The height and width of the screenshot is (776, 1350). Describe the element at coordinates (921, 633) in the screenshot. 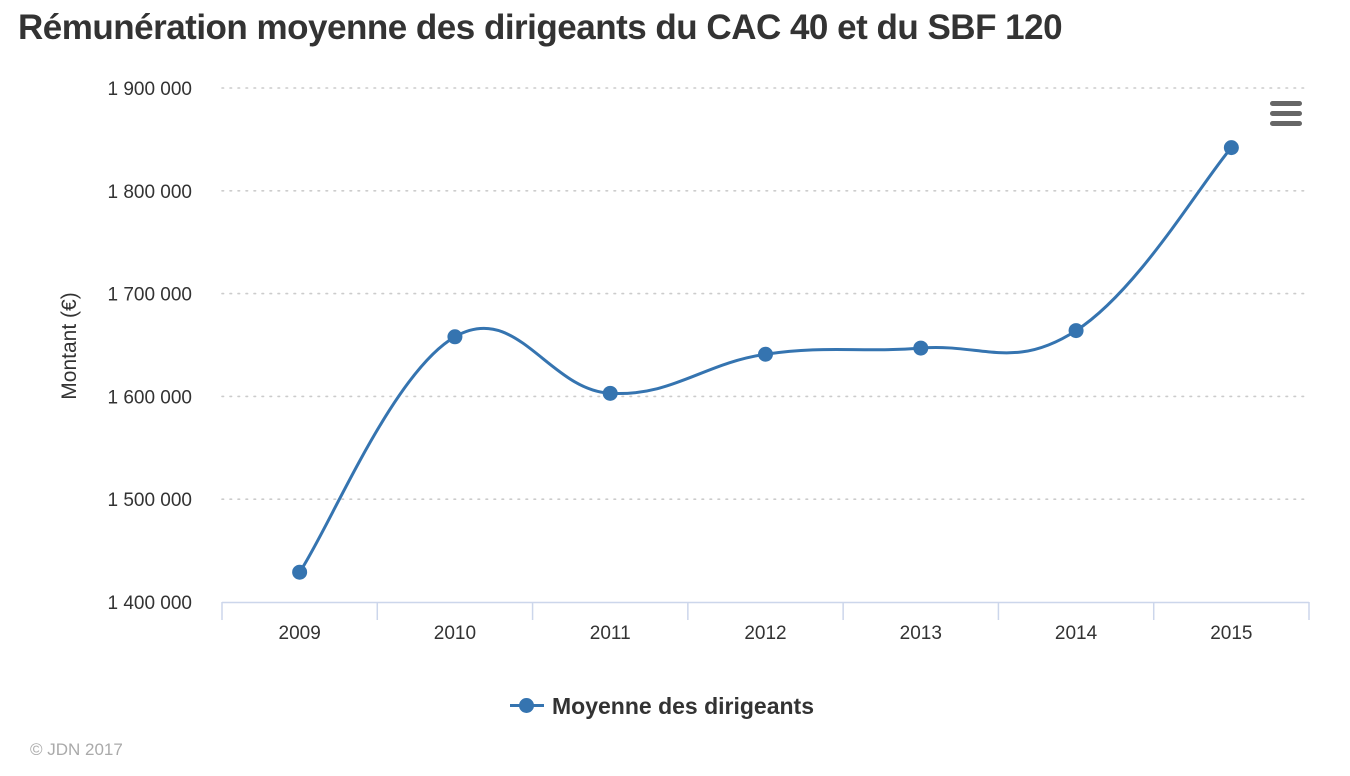

I see `x-tick-label: 2013` at that location.